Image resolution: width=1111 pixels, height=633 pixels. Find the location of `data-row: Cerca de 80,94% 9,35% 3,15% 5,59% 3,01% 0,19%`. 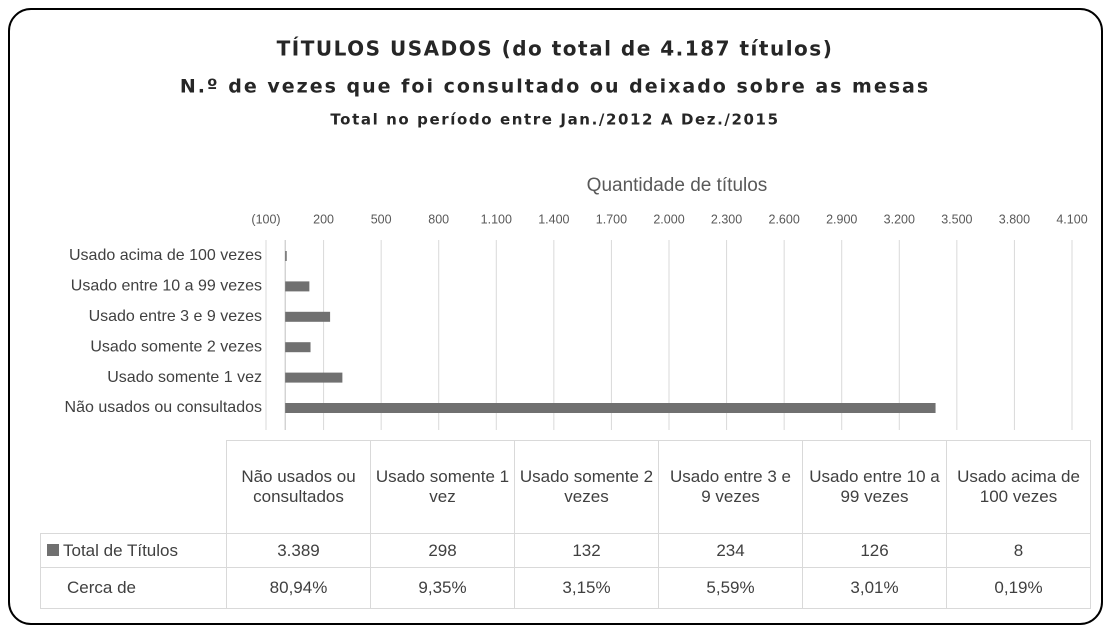

data-row: Cerca de 80,94% 9,35% 3,15% 5,59% 3,01% 0,19% is located at coordinates (565, 588).